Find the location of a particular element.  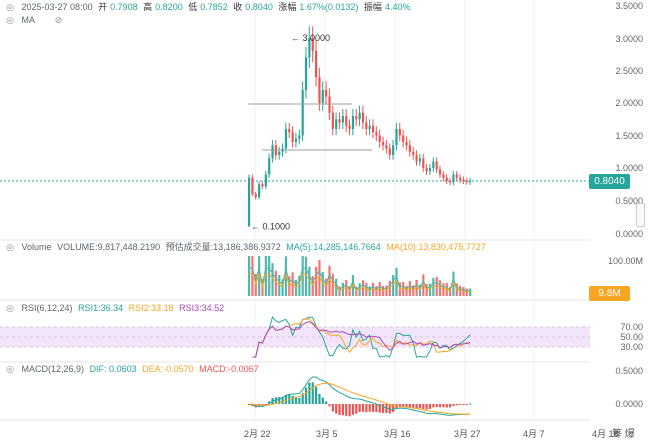

chip-distribution-tools: 筹 爆 is located at coordinates (623, 434).